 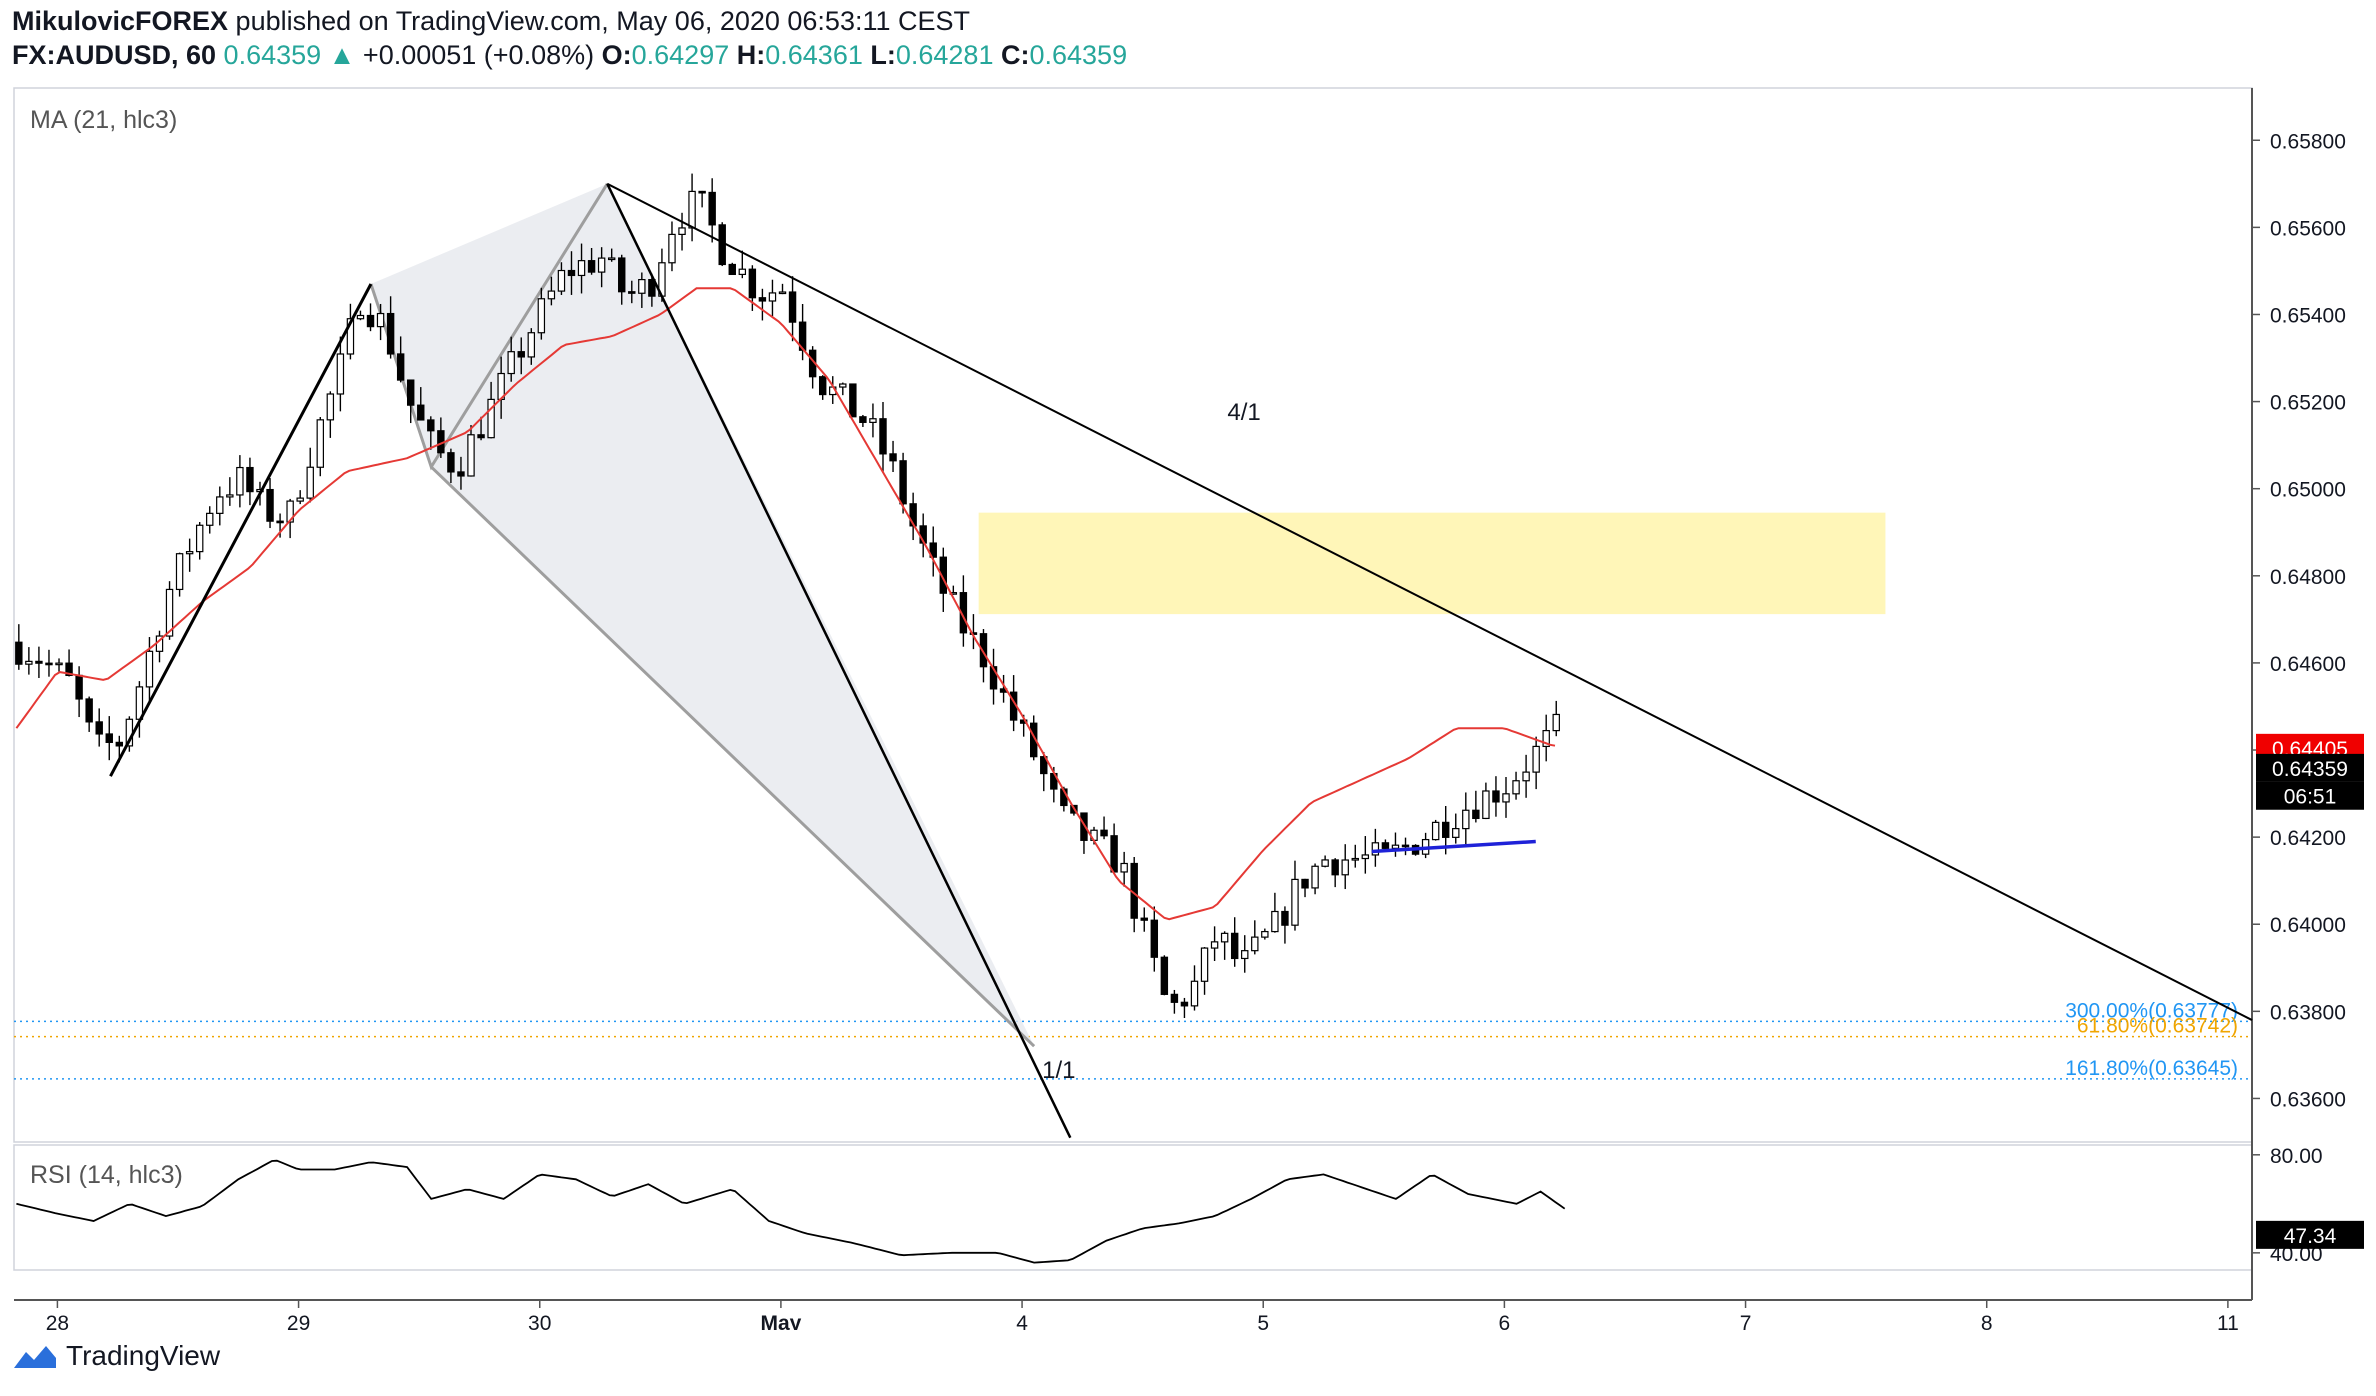 I want to click on ma-indicator-label: MA (21, hlc3), so click(x=103, y=120).